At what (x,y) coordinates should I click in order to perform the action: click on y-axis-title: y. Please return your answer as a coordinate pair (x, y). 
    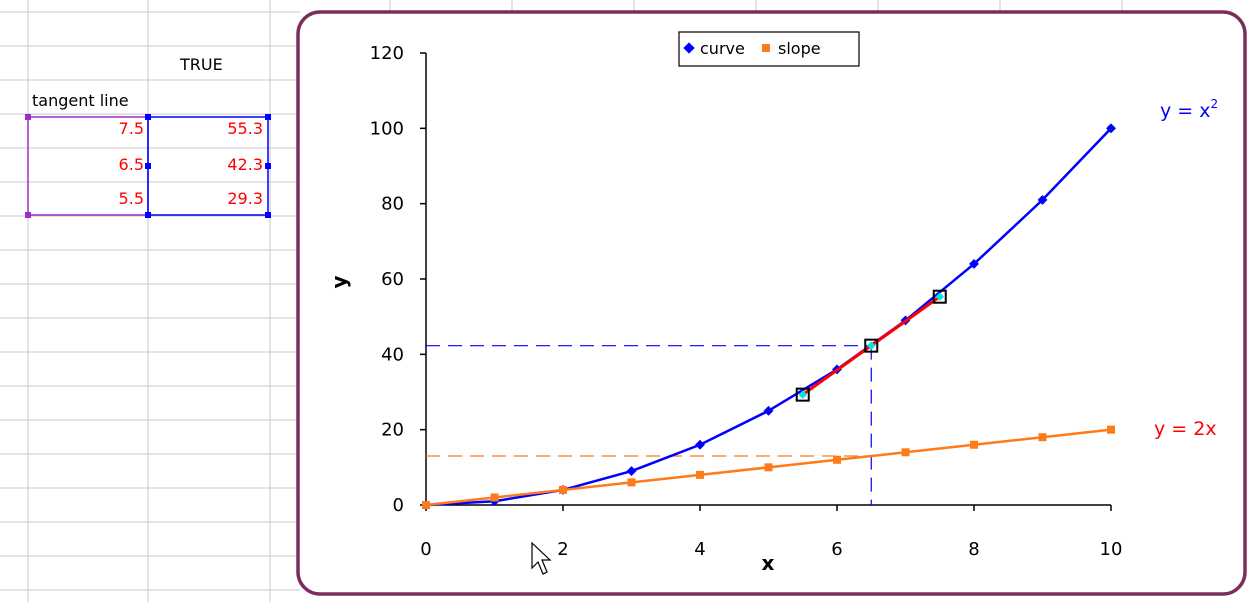
    Looking at the image, I should click on (339, 281).